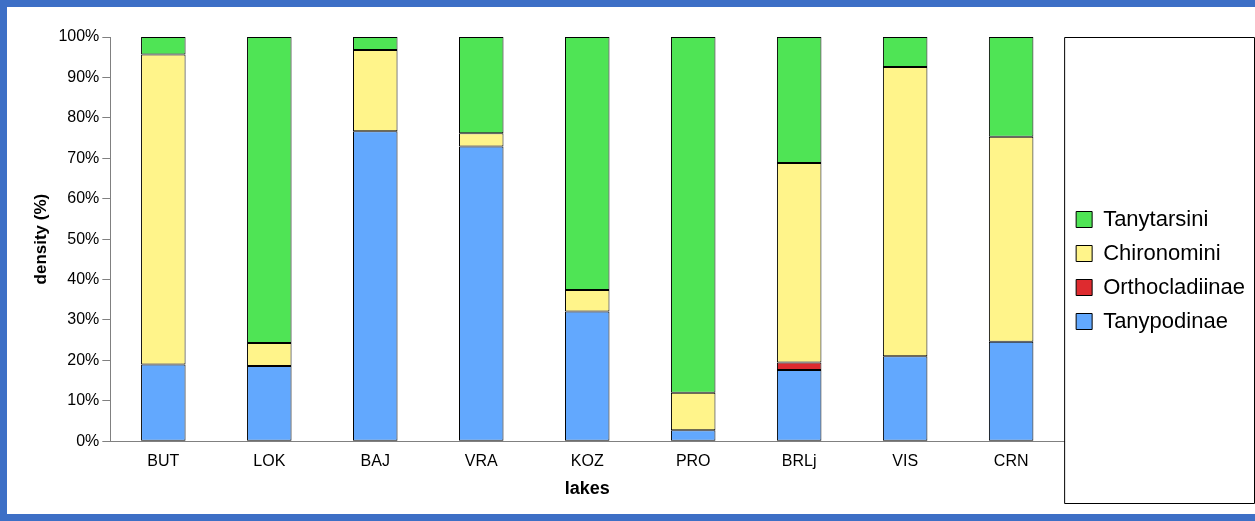  What do you see at coordinates (1156, 218) in the screenshot?
I see `legend-label: Tanytarsini` at bounding box center [1156, 218].